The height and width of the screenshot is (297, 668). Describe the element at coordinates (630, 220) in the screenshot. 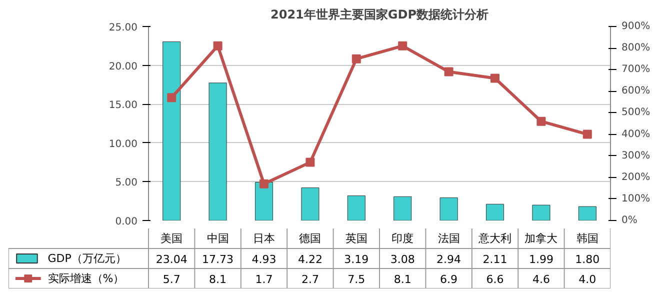

I see `y2-tick-label: 0%` at that location.